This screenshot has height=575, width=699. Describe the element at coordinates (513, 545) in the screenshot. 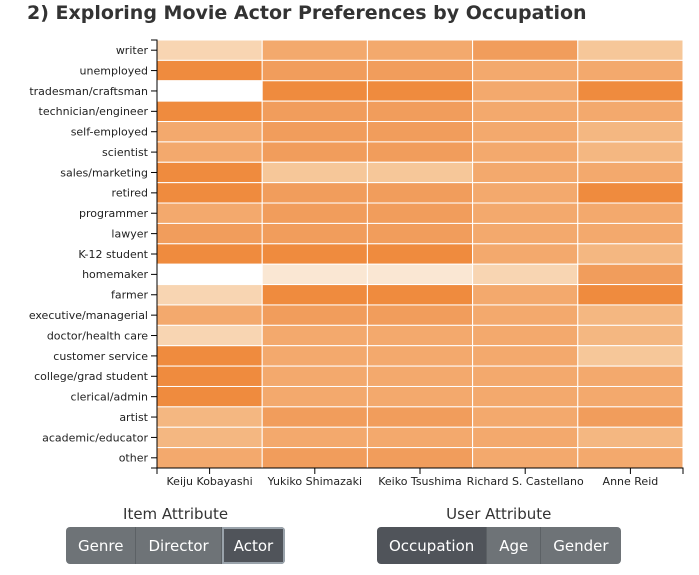

I see `age-button: Age` at that location.